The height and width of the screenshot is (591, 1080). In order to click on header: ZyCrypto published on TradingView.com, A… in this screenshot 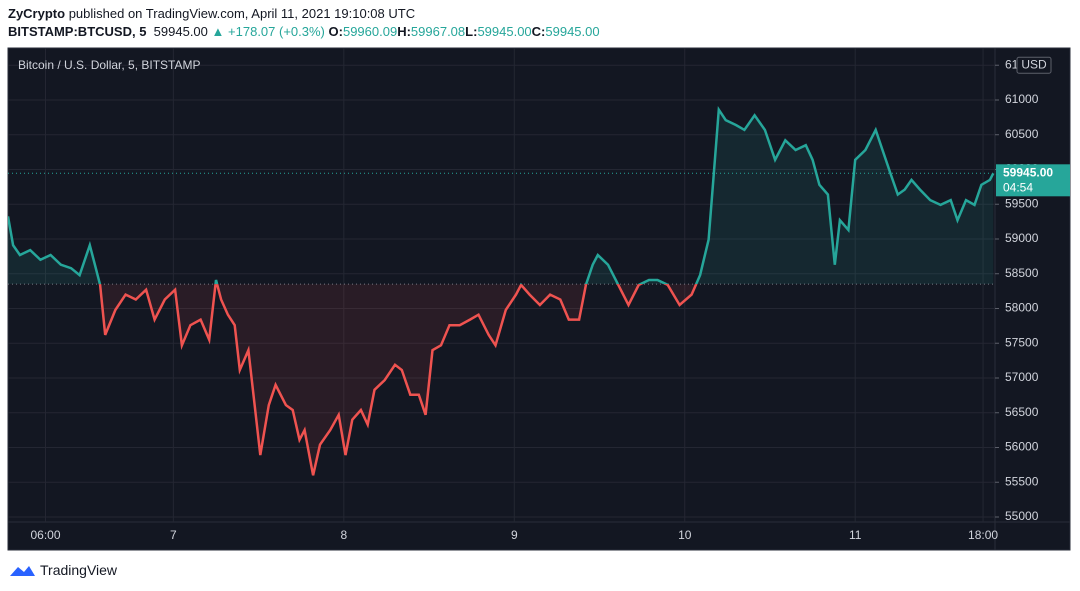, I will do `click(304, 23)`.